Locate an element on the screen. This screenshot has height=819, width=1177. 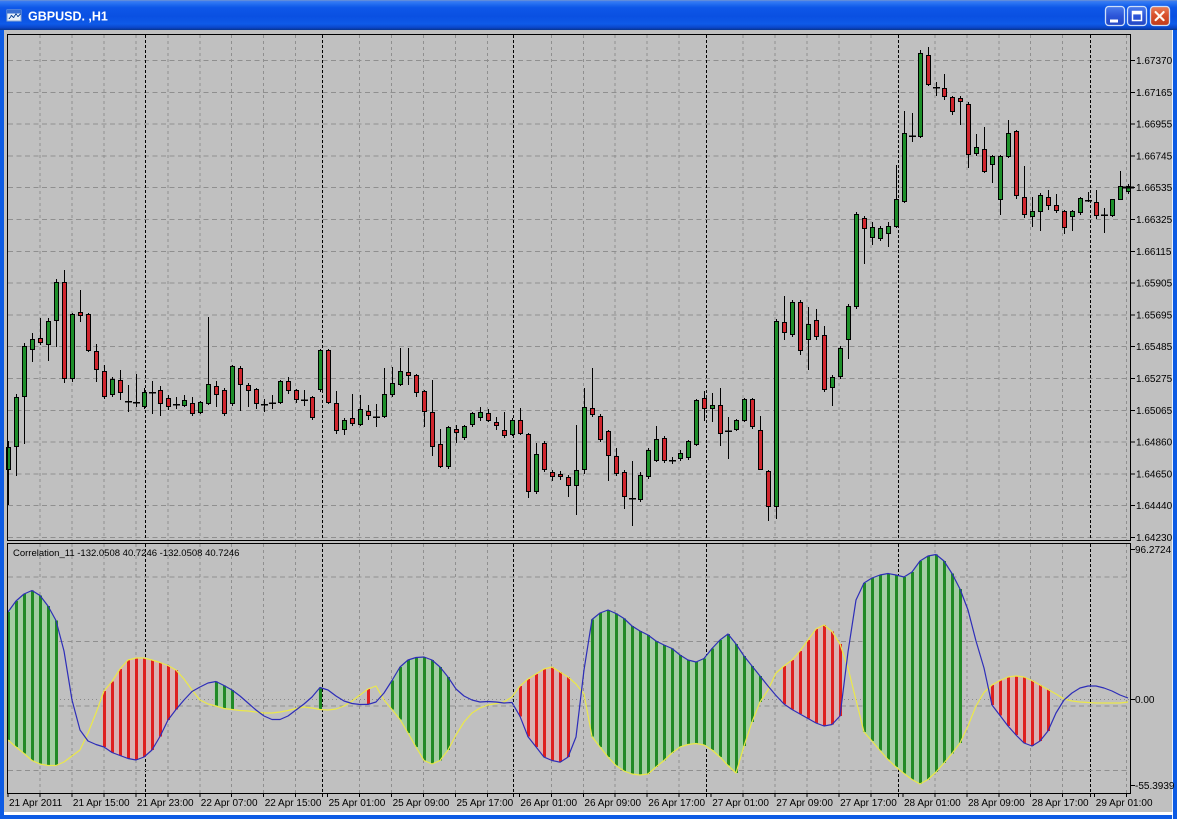
svg-text: 25 Apr 17:00 is located at coordinates (485, 803).